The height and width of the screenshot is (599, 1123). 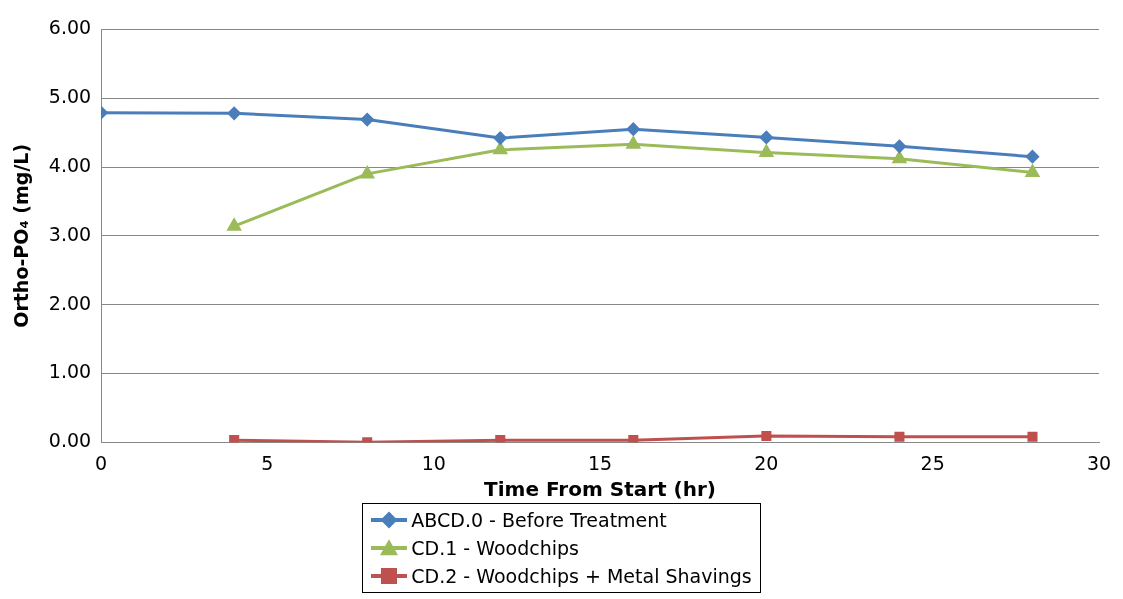 I want to click on x-tick-label: 30, so click(x=1099, y=462).